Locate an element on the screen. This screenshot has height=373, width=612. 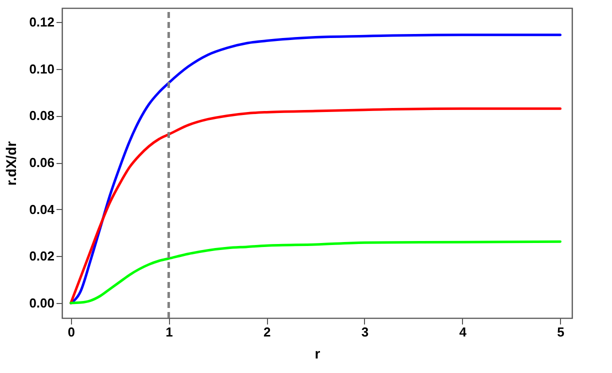
x-axis-title: r is located at coordinates (317, 354).